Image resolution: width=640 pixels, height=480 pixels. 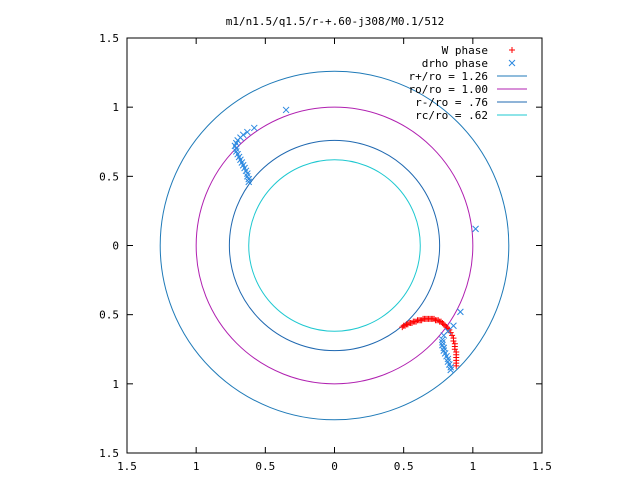 What do you see at coordinates (109, 38) in the screenshot?
I see `y-tick-label-0: 1.5` at bounding box center [109, 38].